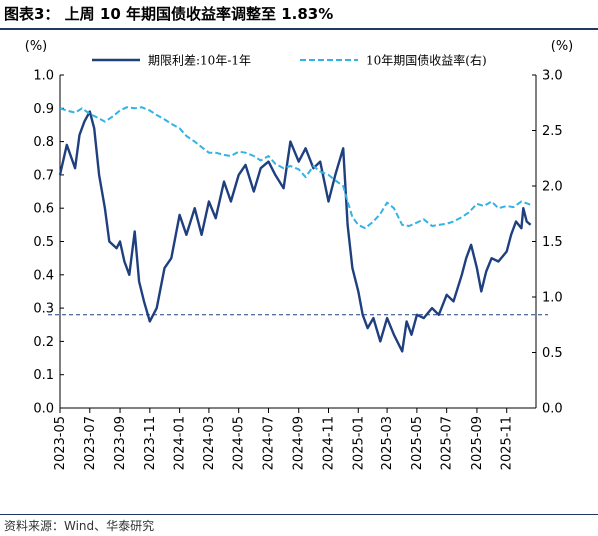 This screenshot has height=536, width=598. I want to click on x-tick-label: 2024-05, so click(239, 443).